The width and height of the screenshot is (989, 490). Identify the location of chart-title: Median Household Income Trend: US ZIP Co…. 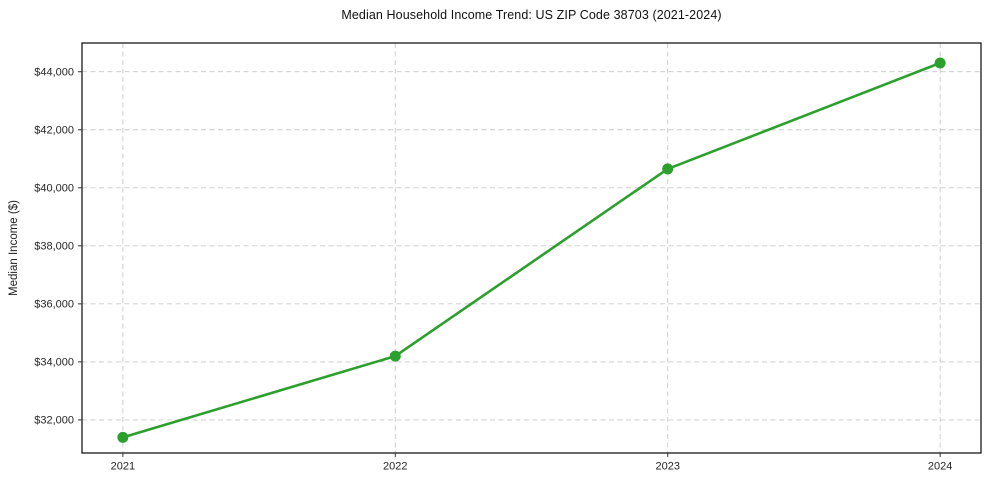
(531, 15).